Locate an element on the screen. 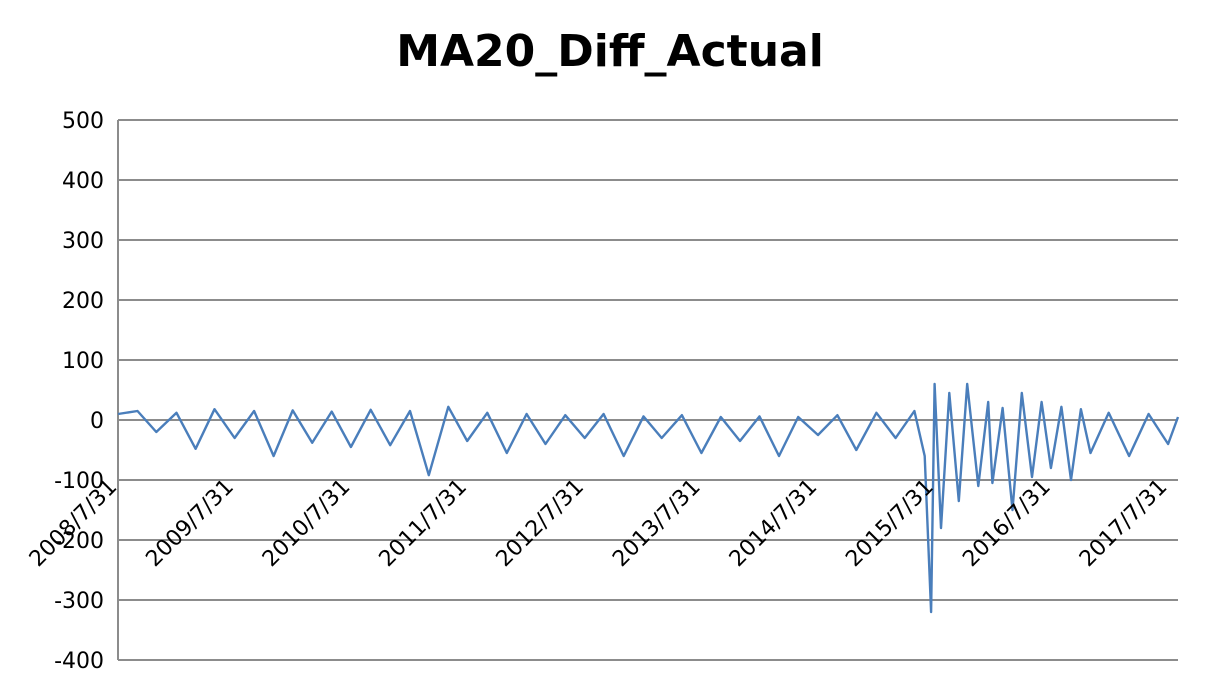  y-tick-label-7: -200 is located at coordinates (79, 541).